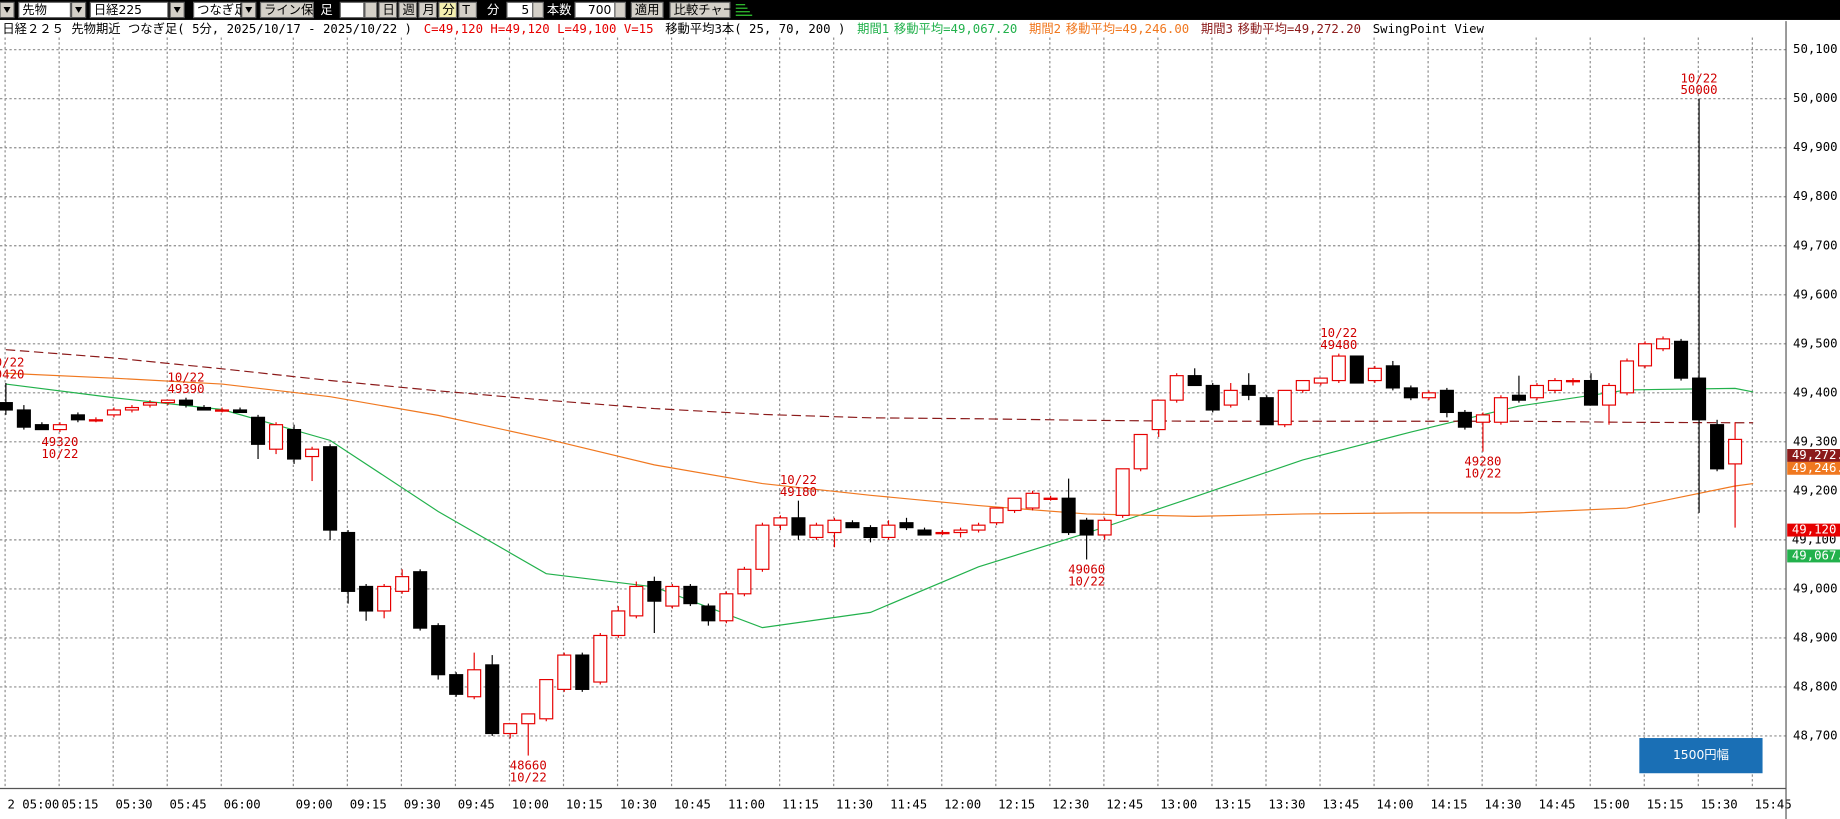 This screenshot has width=1840, height=819. Describe the element at coordinates (286, 10) in the screenshot. I see `save-button` at that location.